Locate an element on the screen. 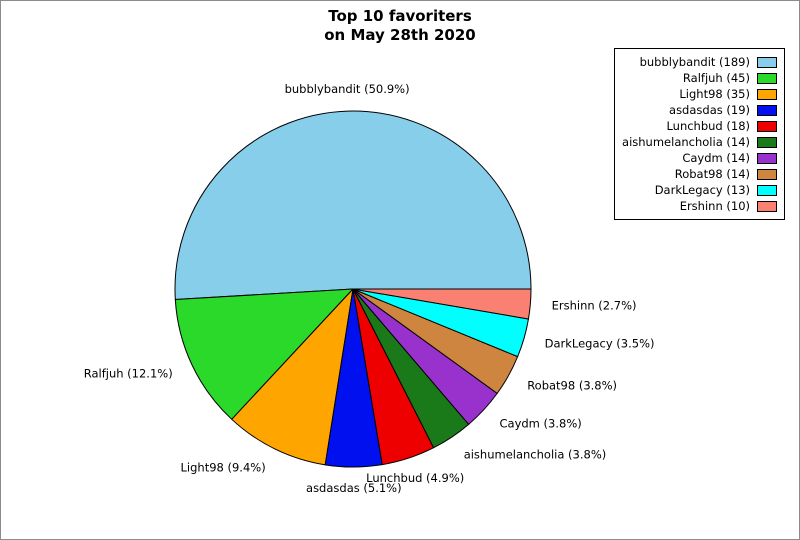  legend-item-Lunchbud: Lunchbud (18) is located at coordinates (699, 126).